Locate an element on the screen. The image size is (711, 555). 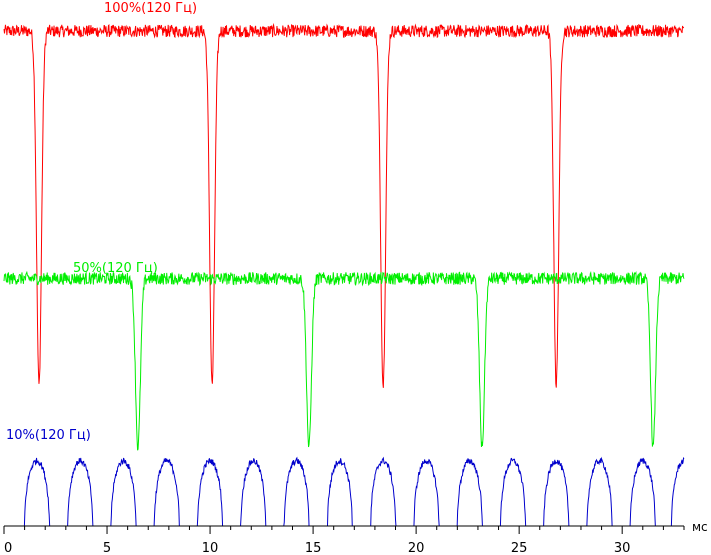
x-tick-label: 15 is located at coordinates (313, 548).